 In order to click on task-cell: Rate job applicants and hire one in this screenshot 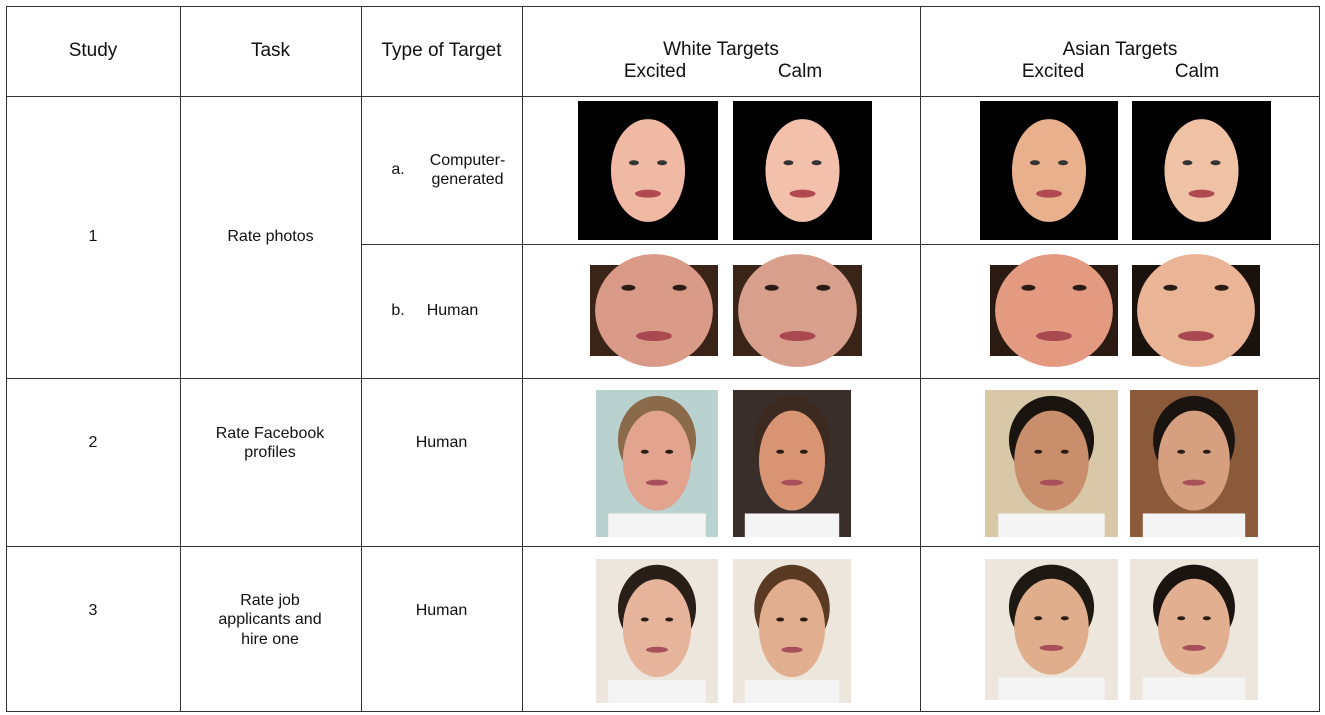, I will do `click(270, 620)`.